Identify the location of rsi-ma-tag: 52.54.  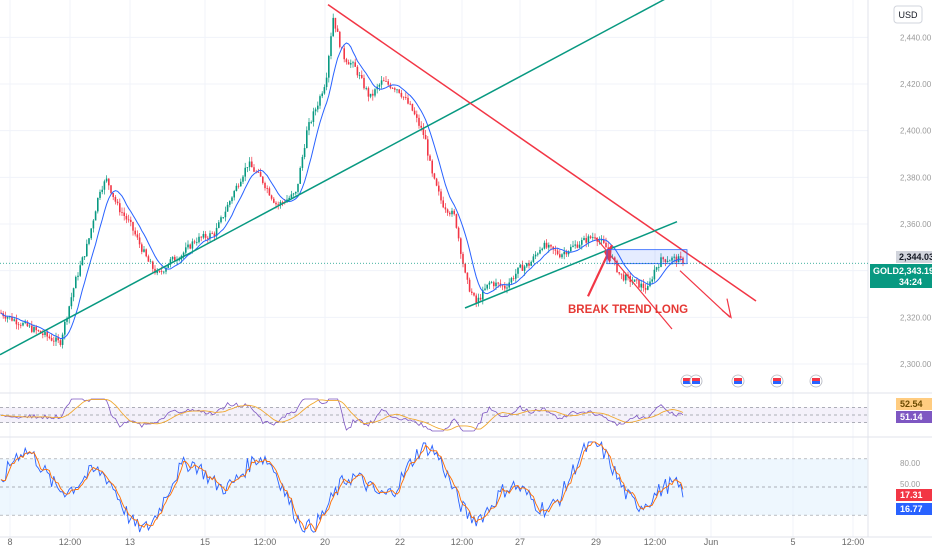
(914, 404).